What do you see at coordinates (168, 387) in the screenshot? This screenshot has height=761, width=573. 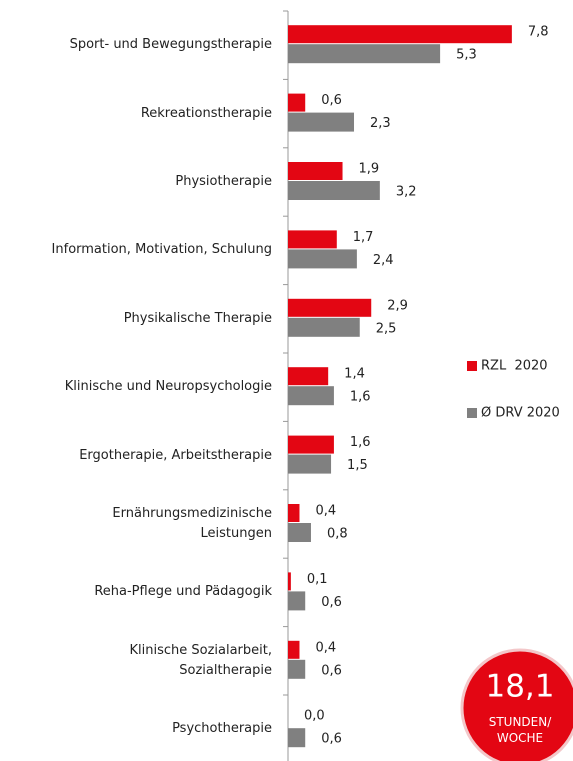 I see `category-label: Klinische und Neuropsychologie` at bounding box center [168, 387].